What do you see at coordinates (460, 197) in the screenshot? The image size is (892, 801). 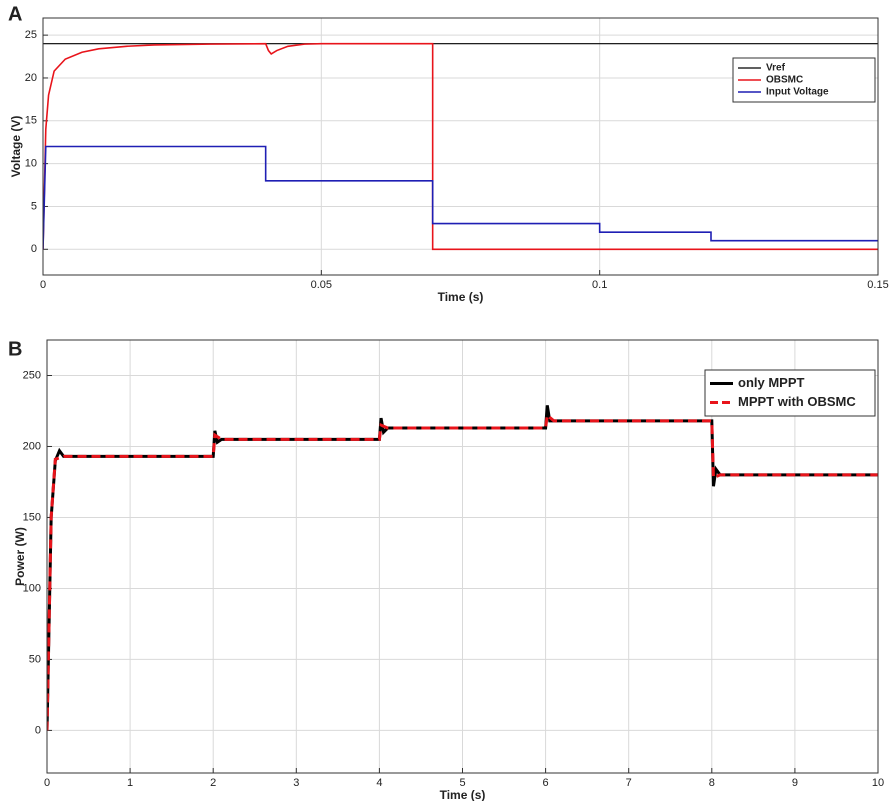 I see `series-line` at bounding box center [460, 197].